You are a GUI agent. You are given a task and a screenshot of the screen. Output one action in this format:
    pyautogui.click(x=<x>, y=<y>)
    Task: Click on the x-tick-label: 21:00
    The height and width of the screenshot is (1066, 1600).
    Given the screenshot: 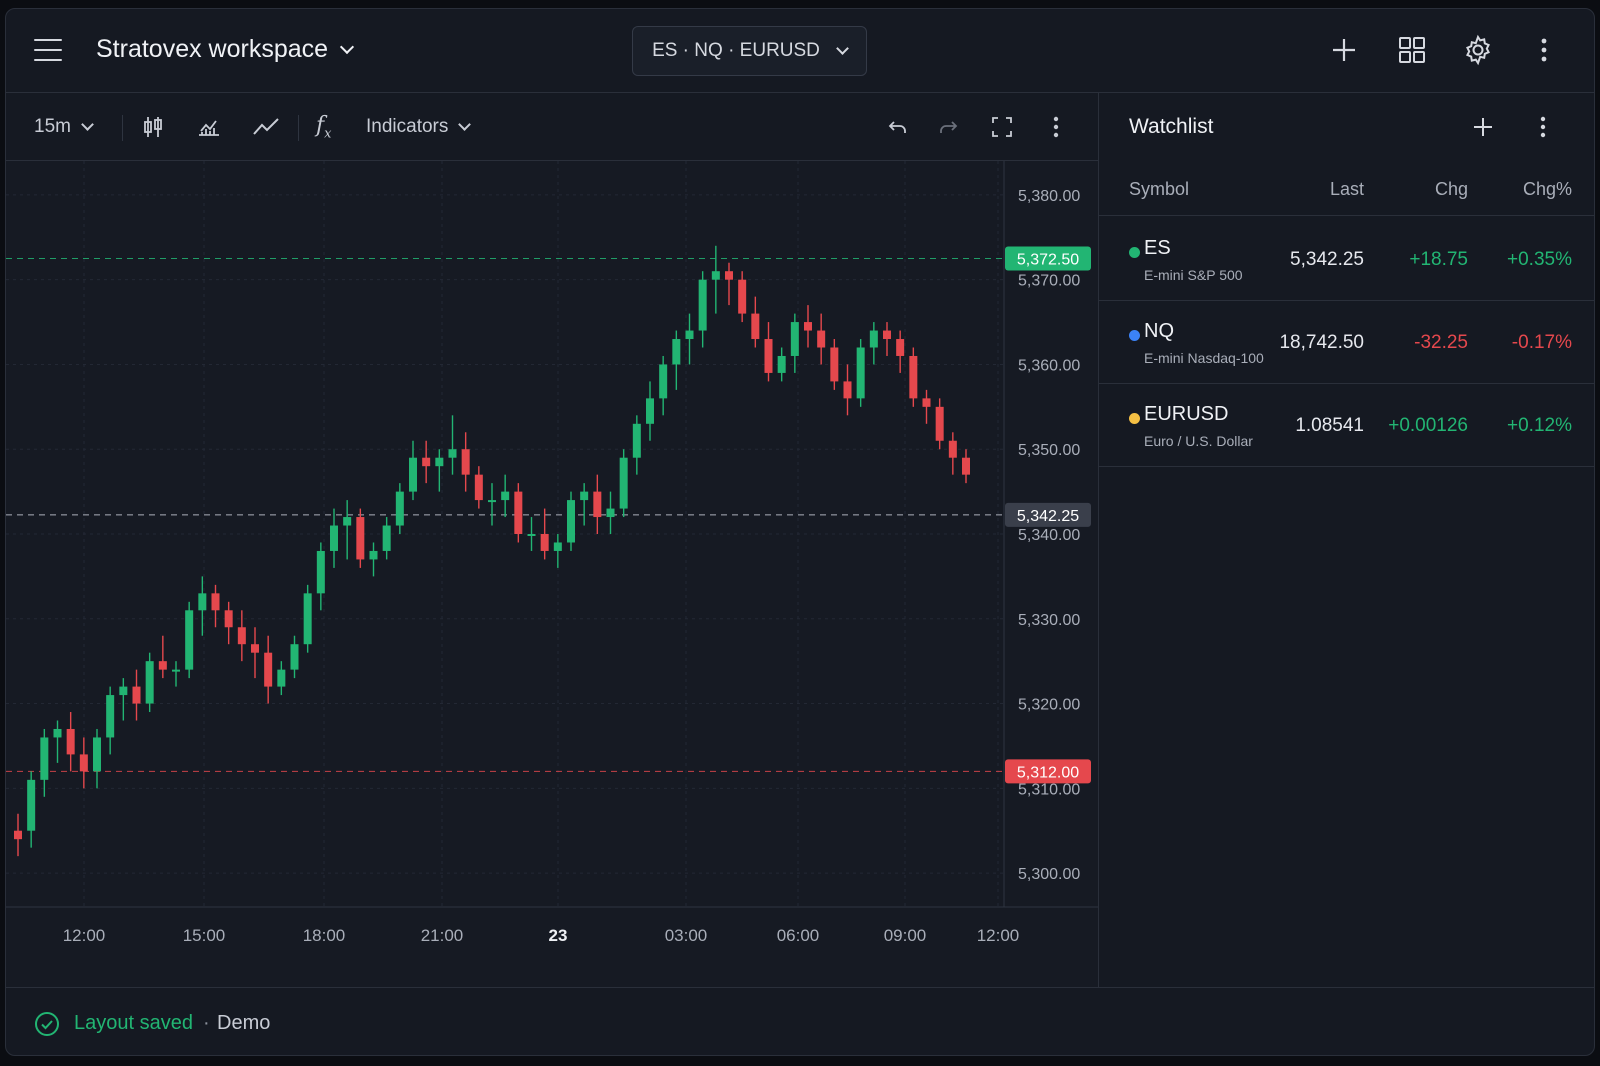 What is the action you would take?
    pyautogui.click(x=442, y=935)
    